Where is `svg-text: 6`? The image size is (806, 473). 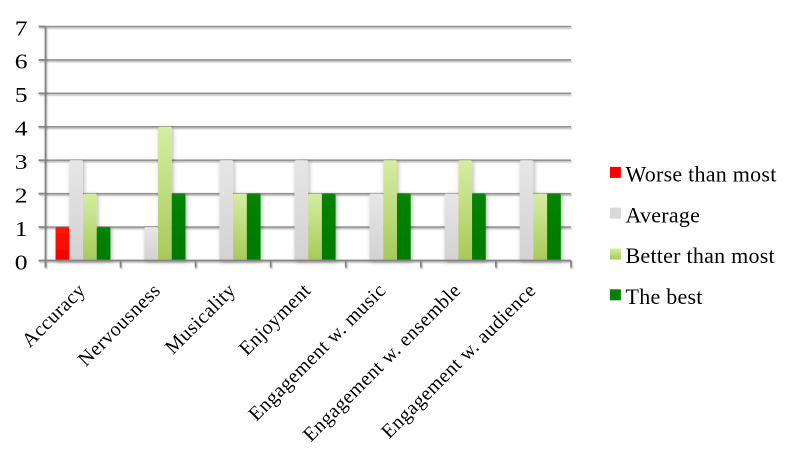 svg-text: 6 is located at coordinates (21, 62).